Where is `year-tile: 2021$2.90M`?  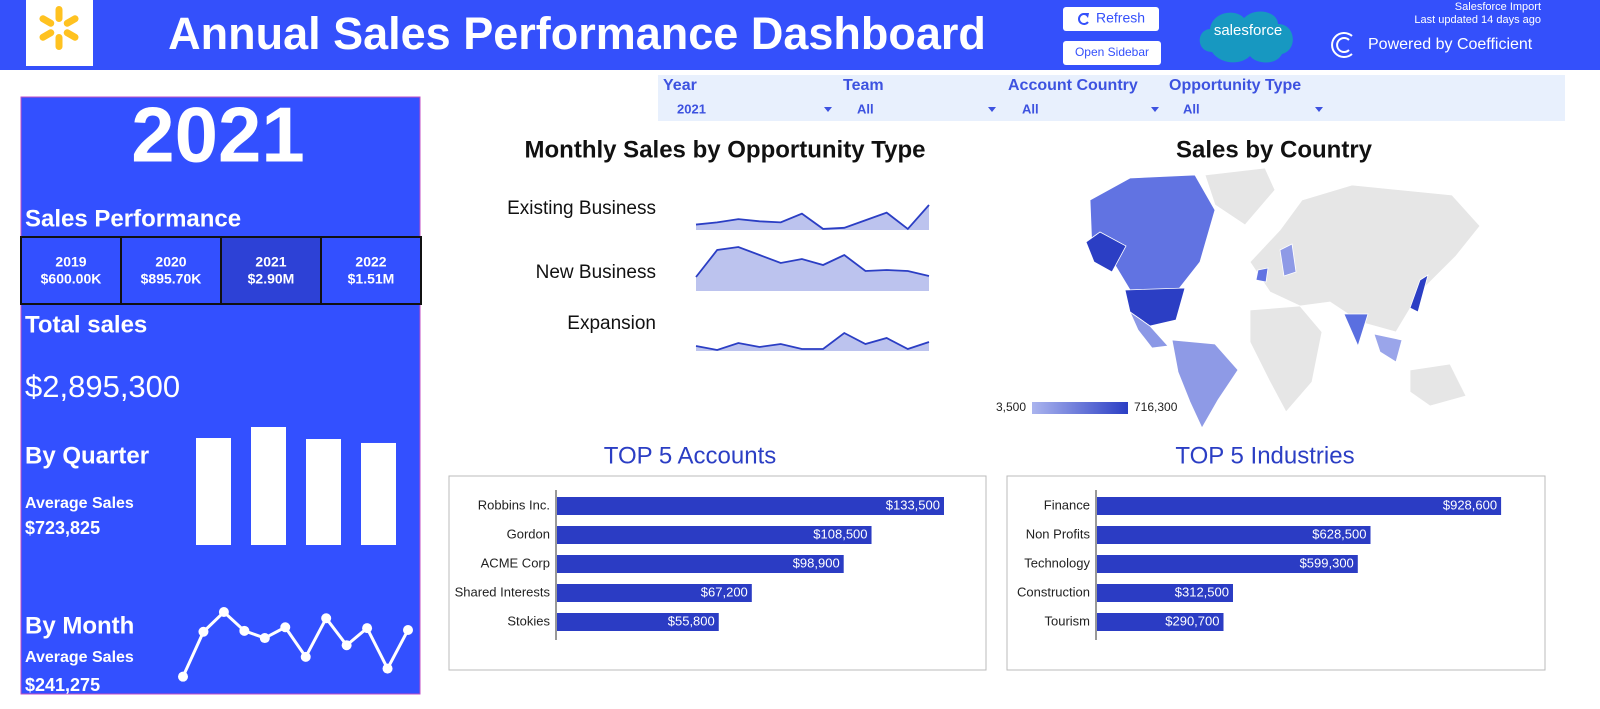 year-tile: 2021$2.90M is located at coordinates (271, 270).